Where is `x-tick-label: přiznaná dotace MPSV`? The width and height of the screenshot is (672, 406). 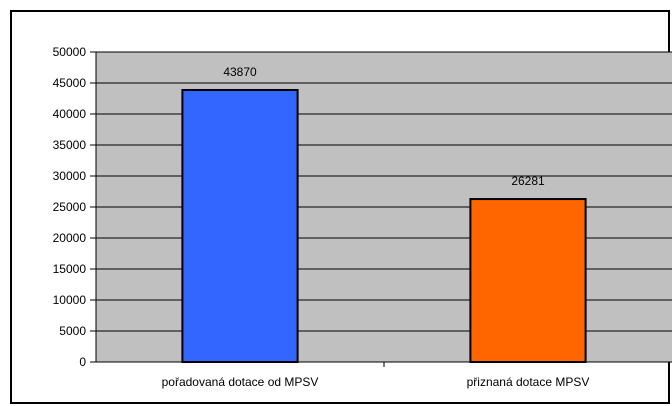 x-tick-label: přiznaná dotace MPSV is located at coordinates (528, 382).